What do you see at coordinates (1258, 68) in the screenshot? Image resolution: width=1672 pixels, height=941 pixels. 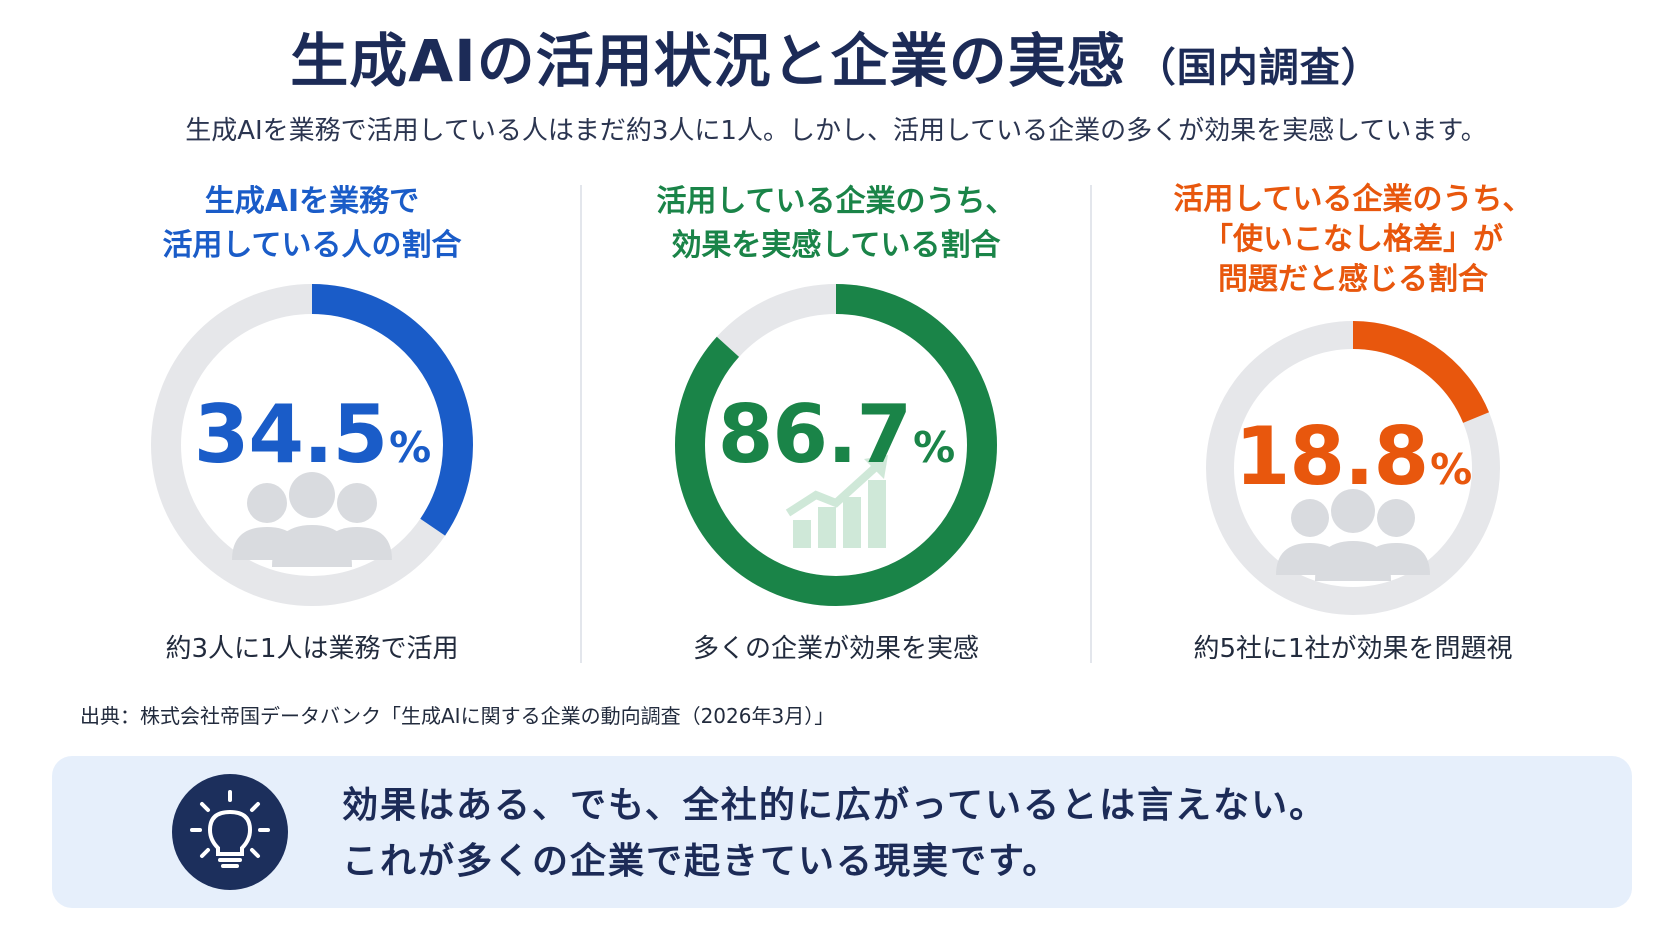 I see `page-title-suffix: （国内調査）` at bounding box center [1258, 68].